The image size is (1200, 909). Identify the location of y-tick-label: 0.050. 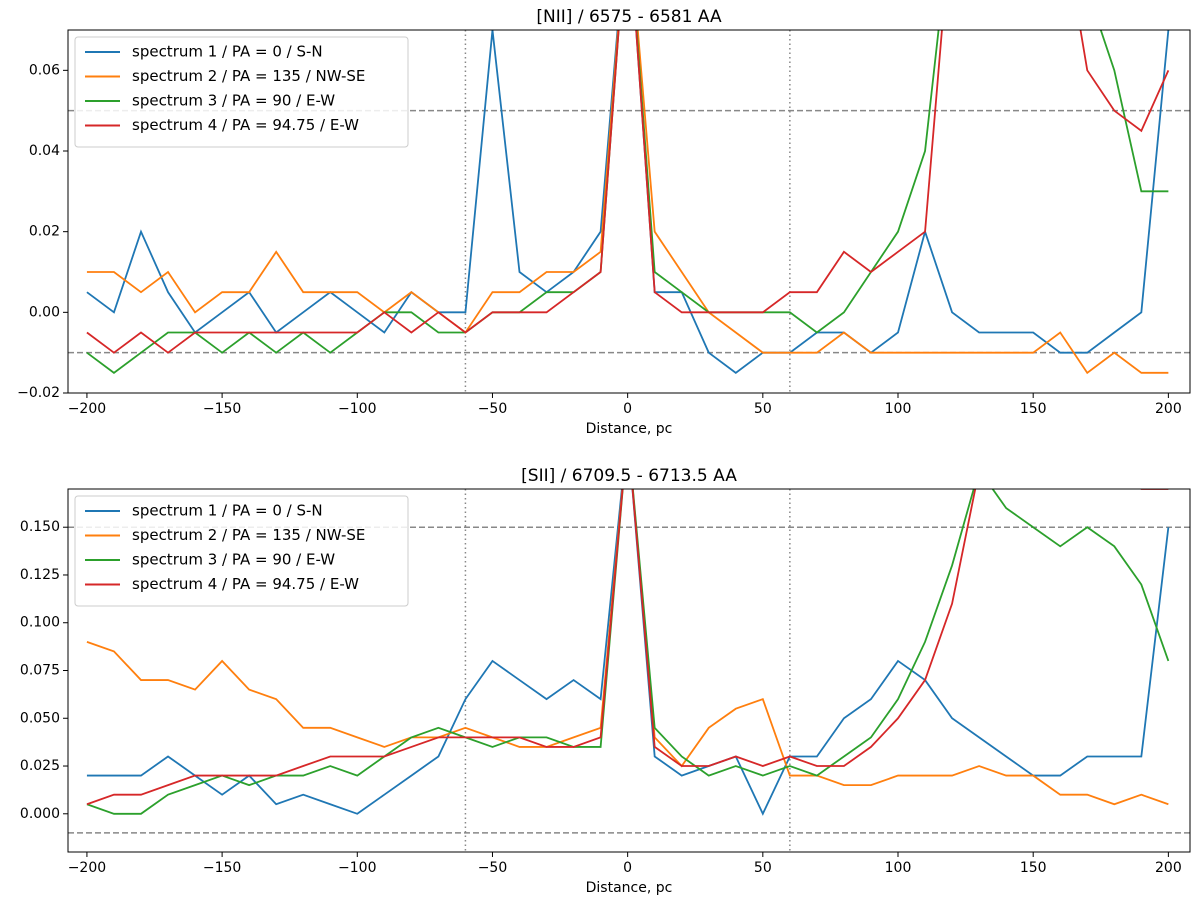
(40, 718).